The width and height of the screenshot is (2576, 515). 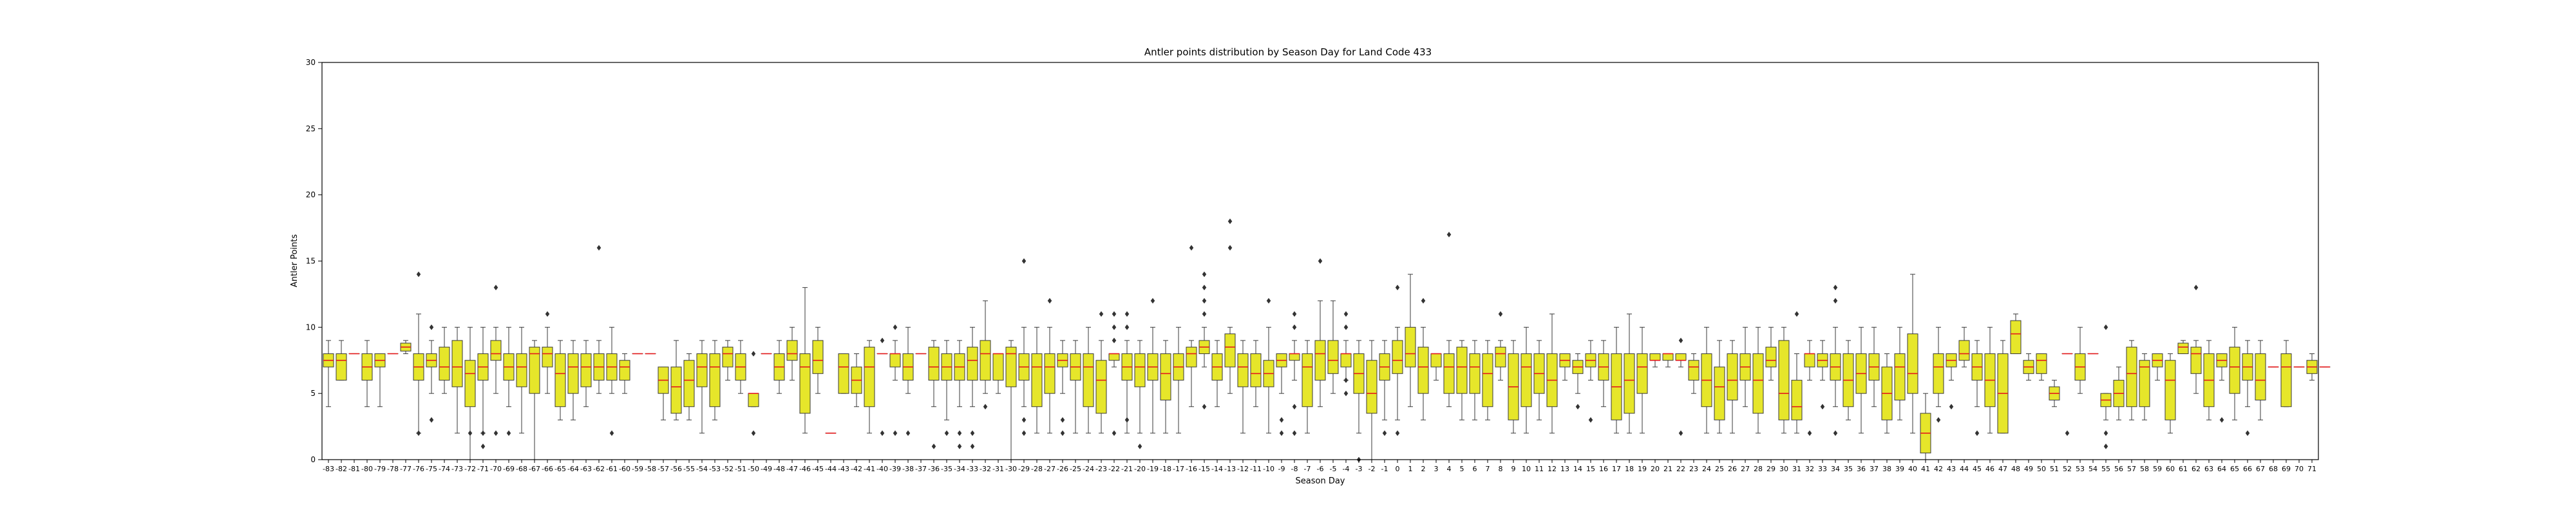 I want to click on x-tick-label: -34, so click(x=959, y=469).